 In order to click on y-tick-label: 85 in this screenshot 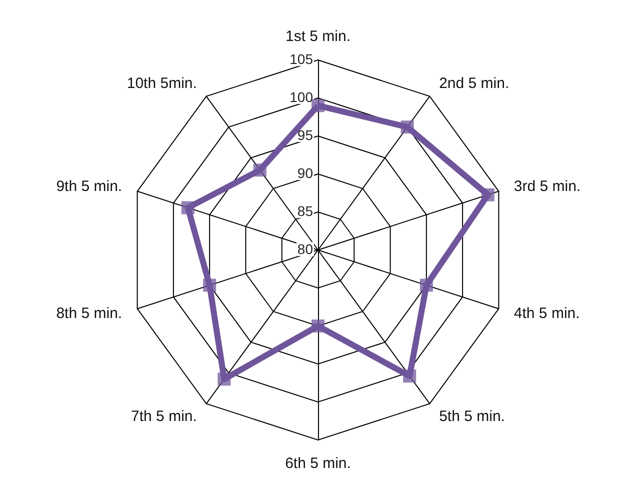, I will do `click(305, 211)`.